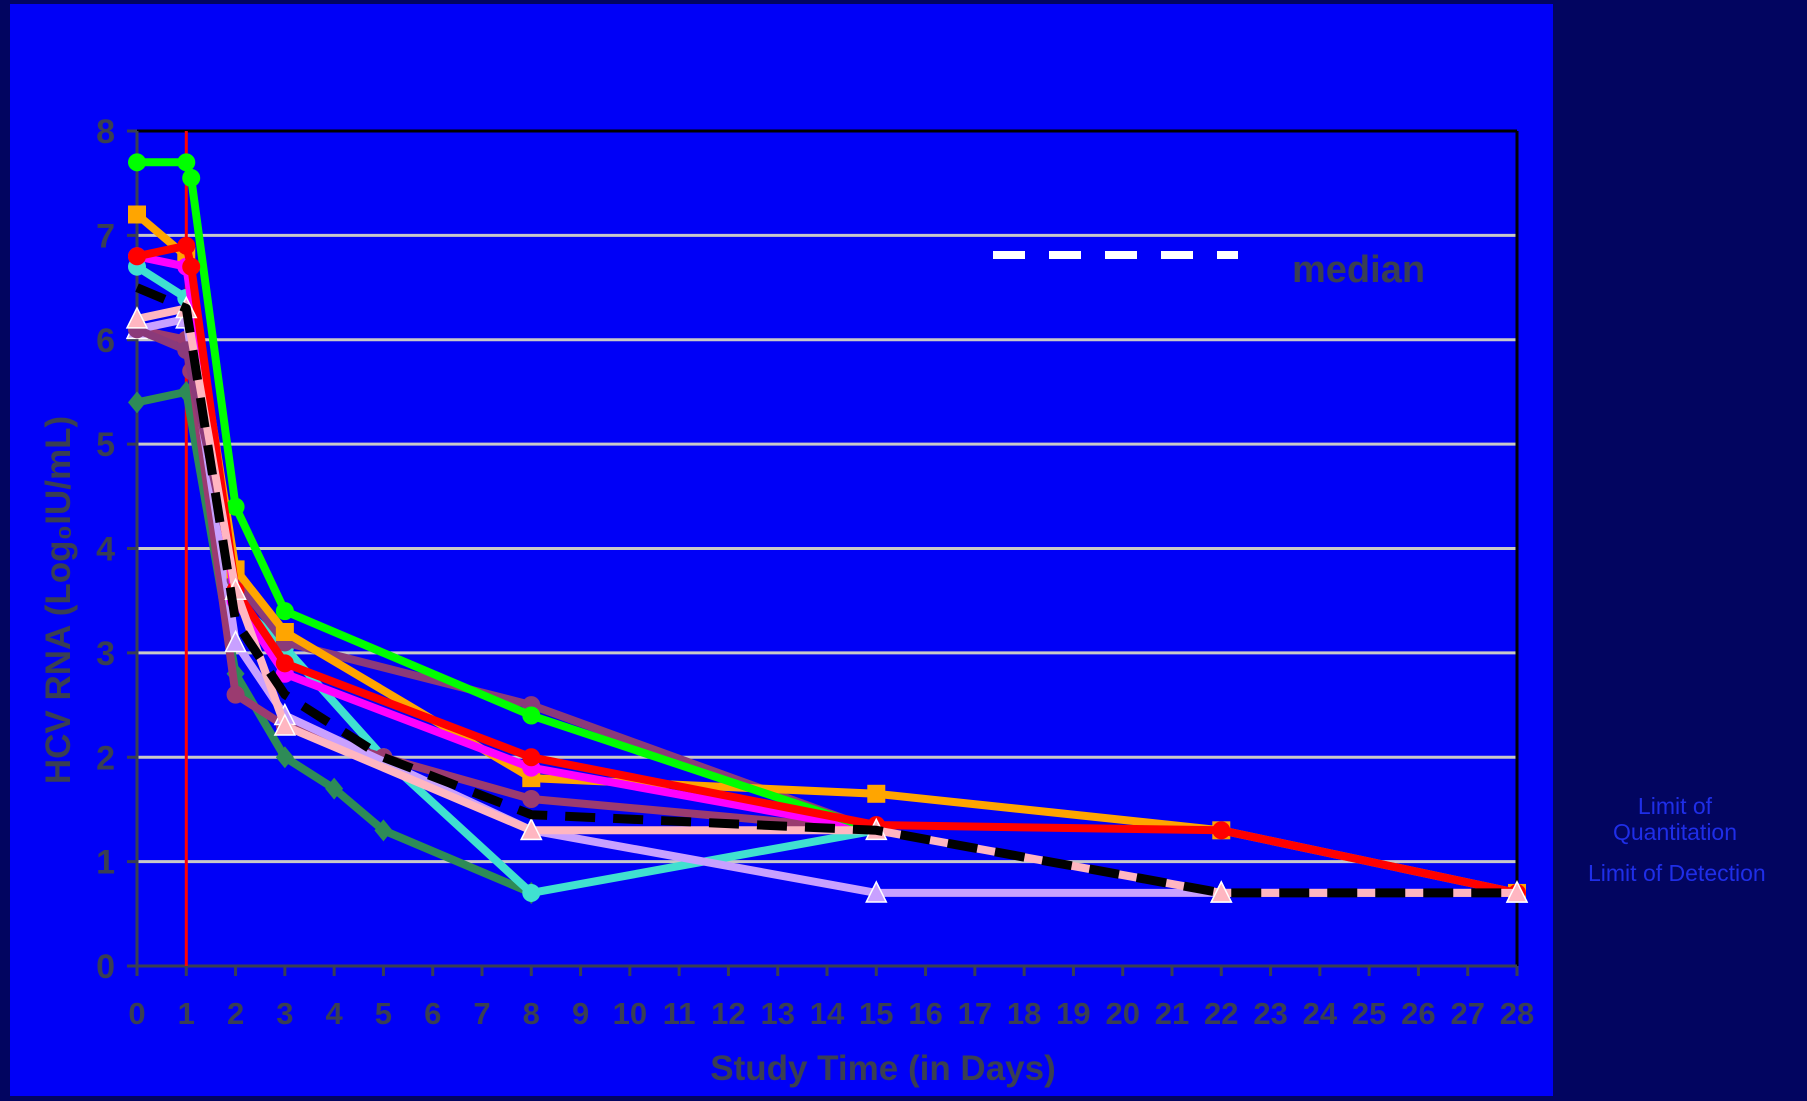 Image resolution: width=1807 pixels, height=1101 pixels. I want to click on x-tick-label-15: 15, so click(876, 1013).